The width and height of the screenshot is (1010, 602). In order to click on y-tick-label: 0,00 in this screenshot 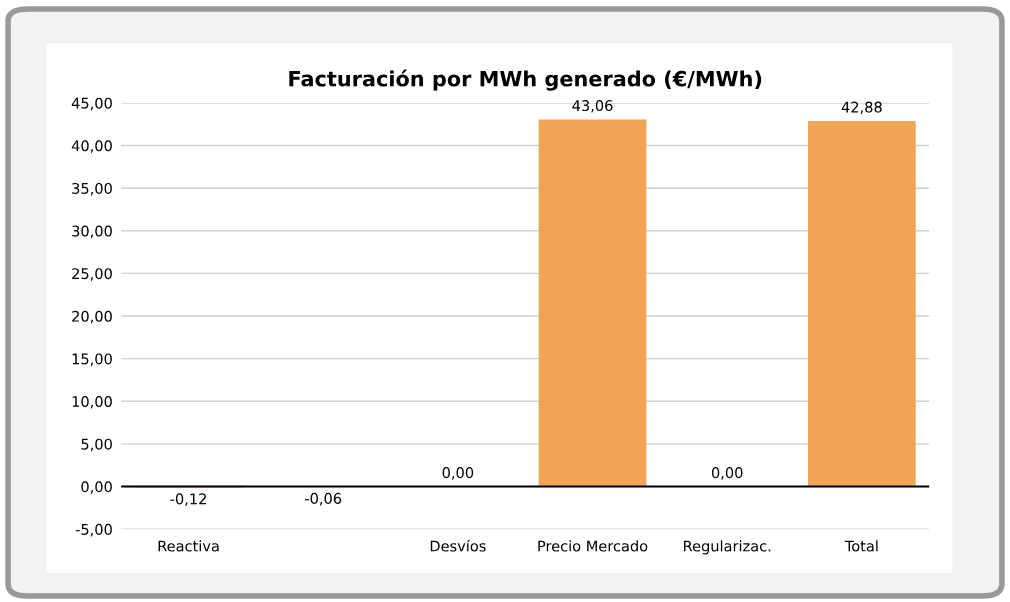, I will do `click(96, 487)`.